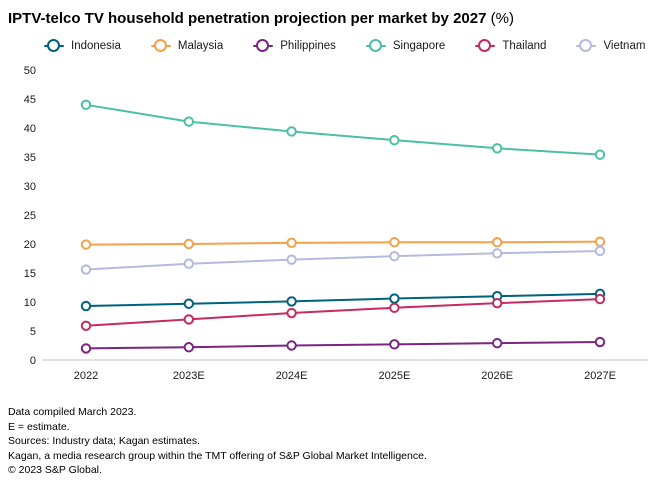  What do you see at coordinates (30, 245) in the screenshot?
I see `y-axis-tick-label: 20` at bounding box center [30, 245].